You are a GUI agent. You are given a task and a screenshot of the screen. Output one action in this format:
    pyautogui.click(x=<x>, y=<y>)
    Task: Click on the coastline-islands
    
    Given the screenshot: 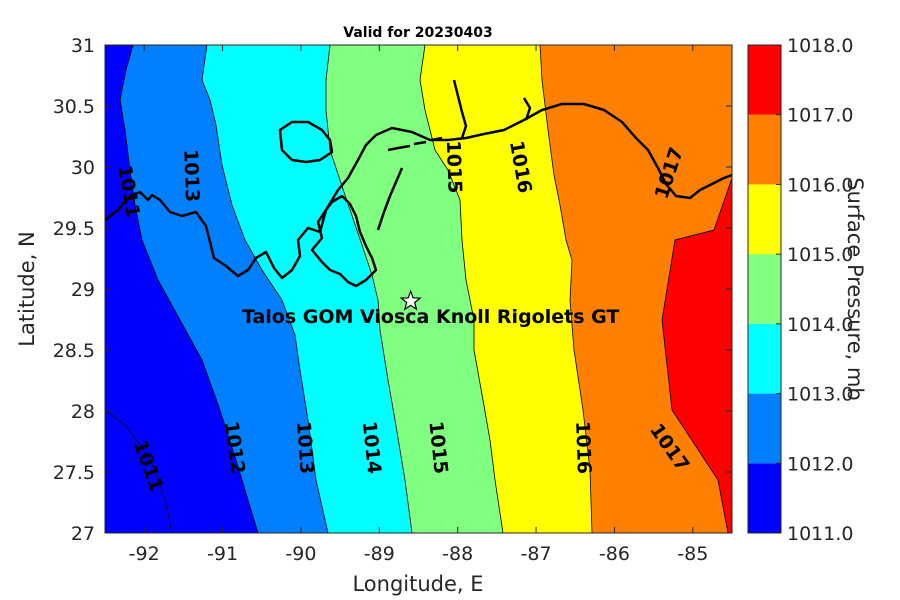 What is the action you would take?
    pyautogui.click(x=409, y=183)
    